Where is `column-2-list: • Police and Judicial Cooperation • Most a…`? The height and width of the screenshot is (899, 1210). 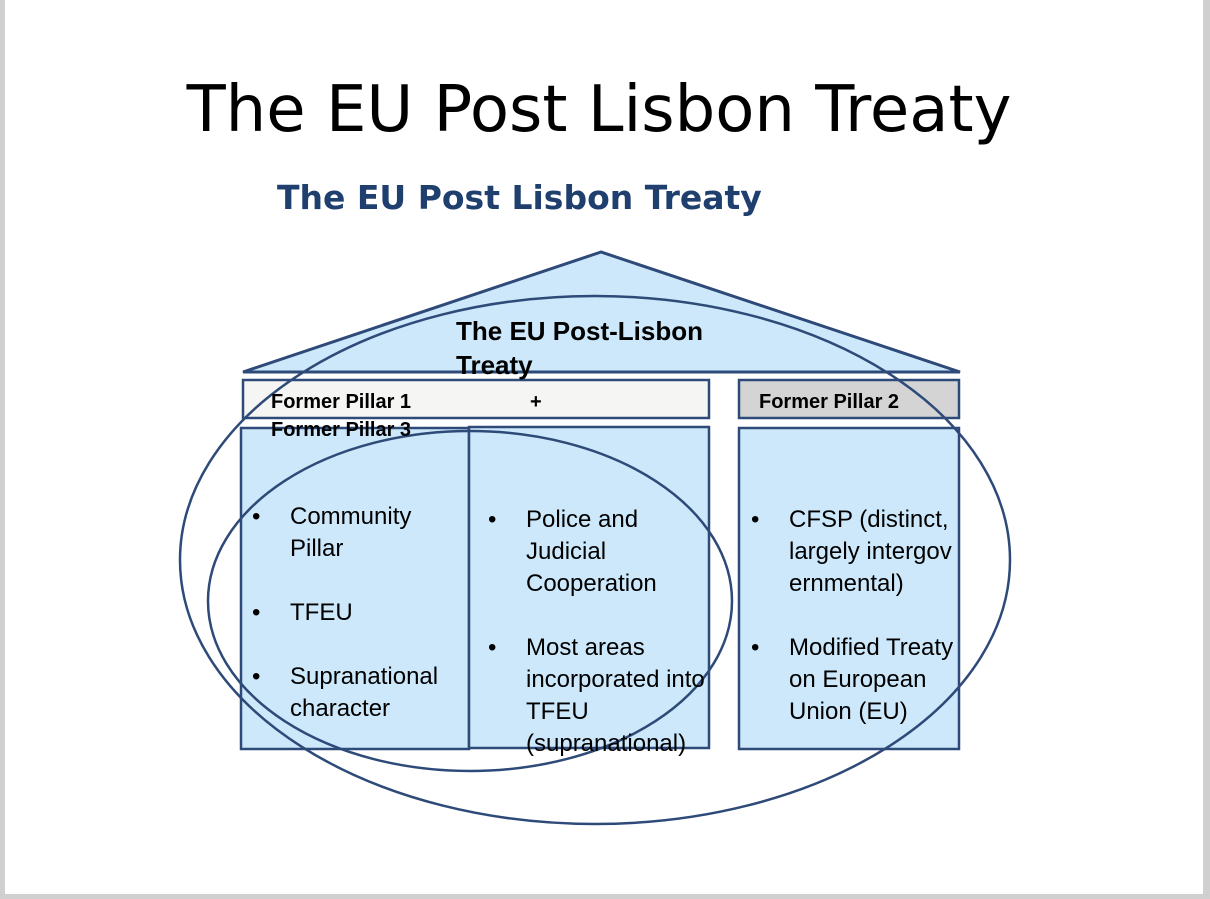
column-2-list: • Police and Judicial Cooperation • Most a… is located at coordinates (598, 648).